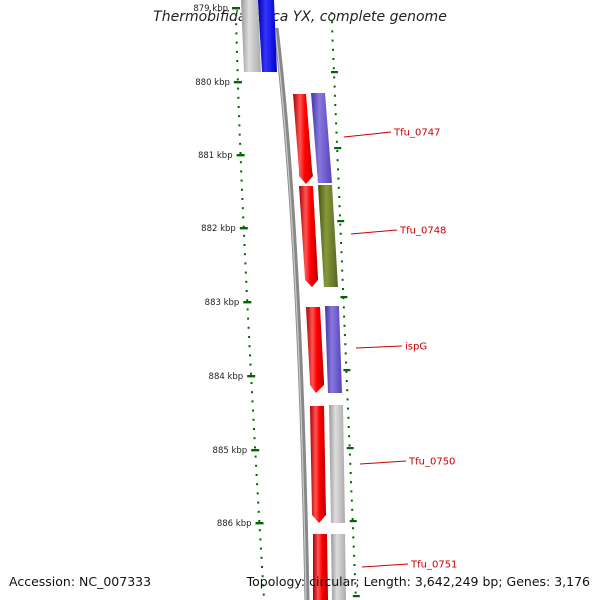 The width and height of the screenshot is (600, 600). Describe the element at coordinates (337, 464) in the screenshot. I see `cog-bar-tfu0750` at that location.